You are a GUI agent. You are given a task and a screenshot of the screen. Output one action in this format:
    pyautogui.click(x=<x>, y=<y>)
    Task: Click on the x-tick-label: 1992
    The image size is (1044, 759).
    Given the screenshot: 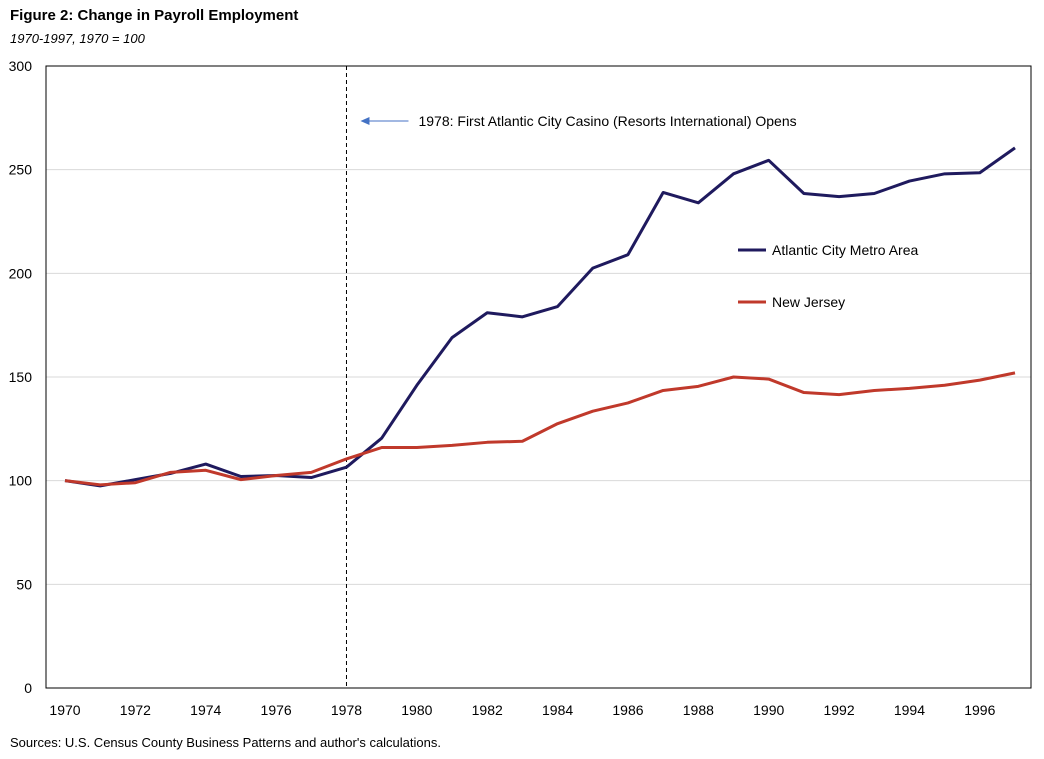 What is the action you would take?
    pyautogui.click(x=838, y=710)
    